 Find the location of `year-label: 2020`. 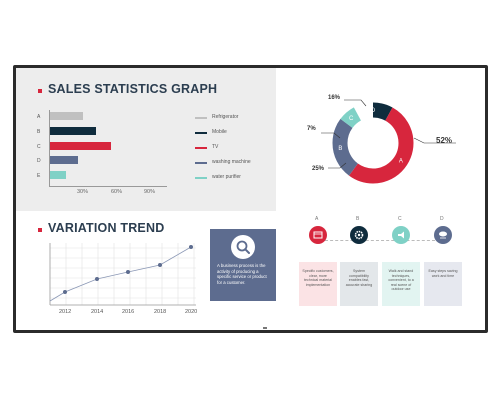

year-label: 2020 is located at coordinates (191, 312).